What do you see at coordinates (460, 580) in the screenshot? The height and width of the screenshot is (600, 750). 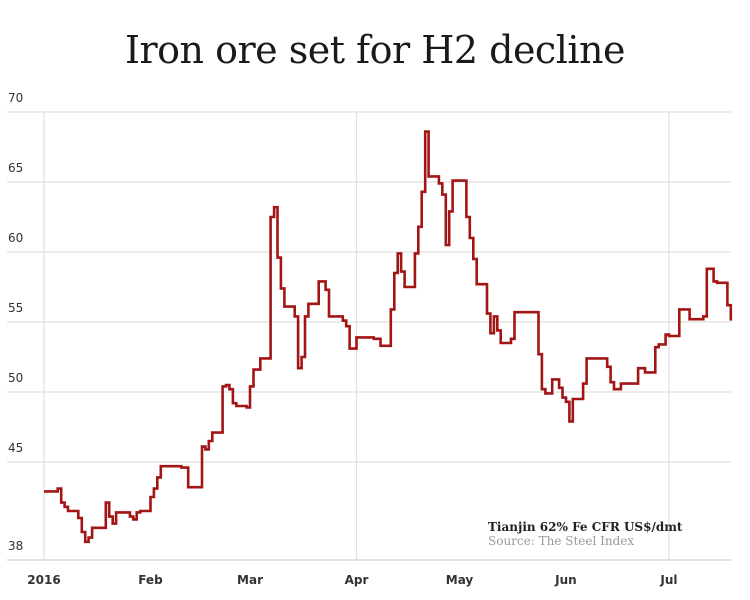 I see `x-tick-label: May` at bounding box center [460, 580].